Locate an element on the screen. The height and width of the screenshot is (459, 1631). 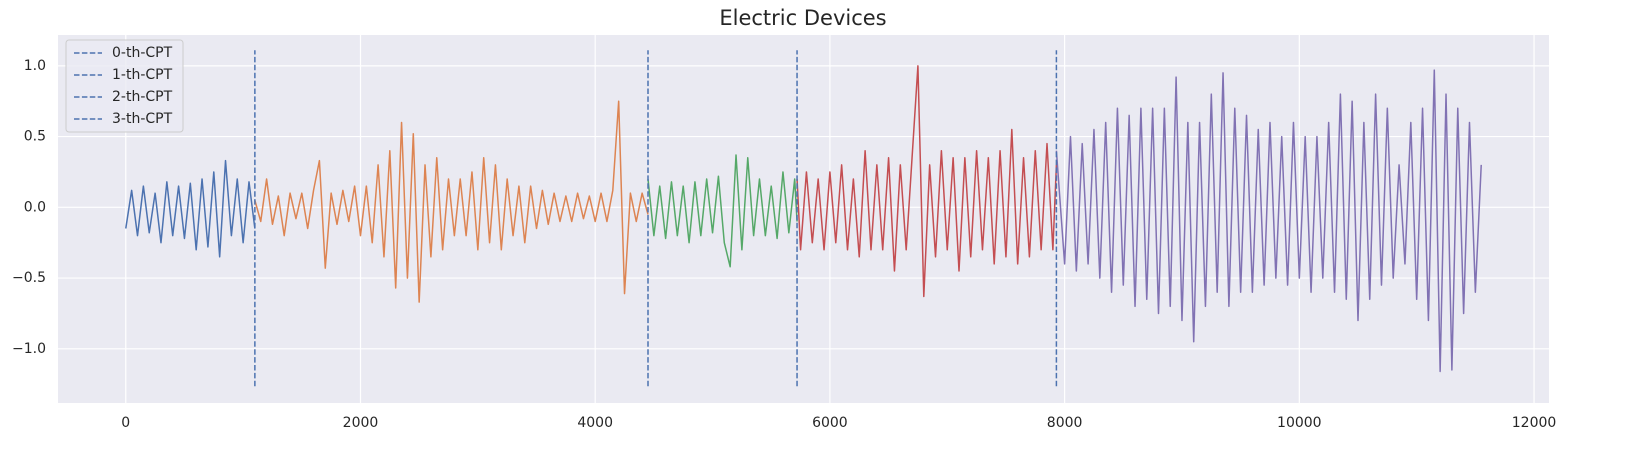
x-tick-label: 0 is located at coordinates (125, 423).